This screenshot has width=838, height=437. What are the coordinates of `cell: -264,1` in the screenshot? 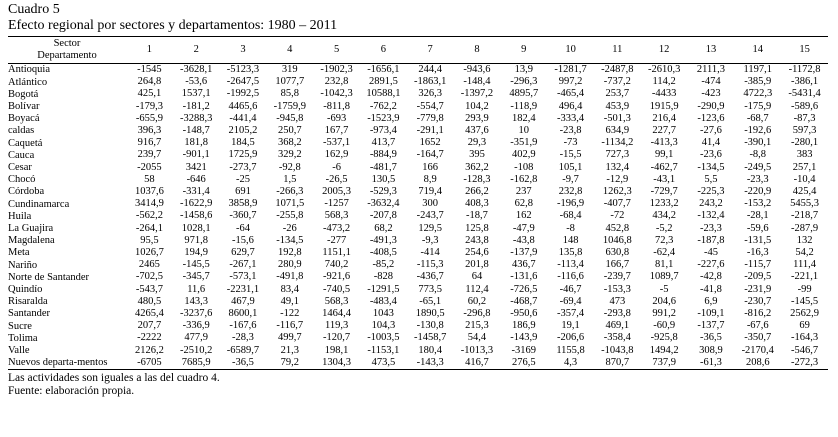 It's located at (149, 228).